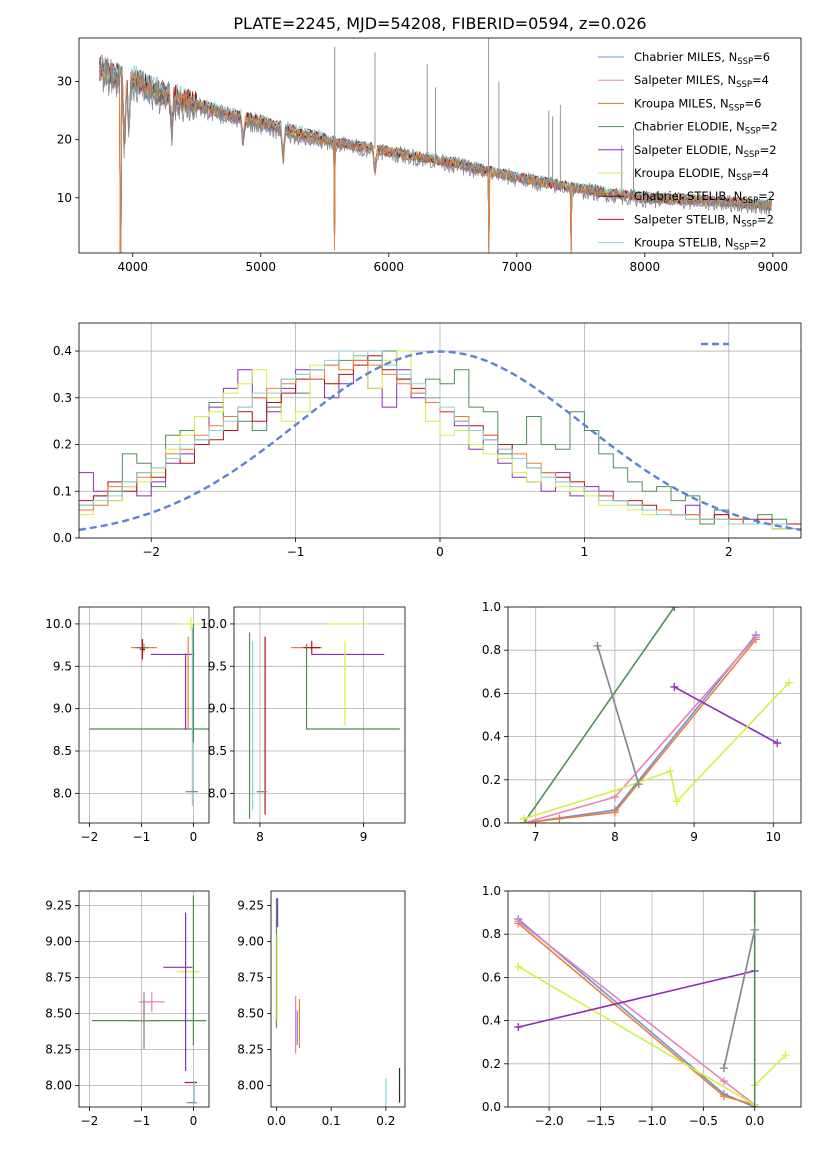 This screenshot has width=819, height=1170. Describe the element at coordinates (364, 837) in the screenshot. I see `x-tick-label: 9` at that location.